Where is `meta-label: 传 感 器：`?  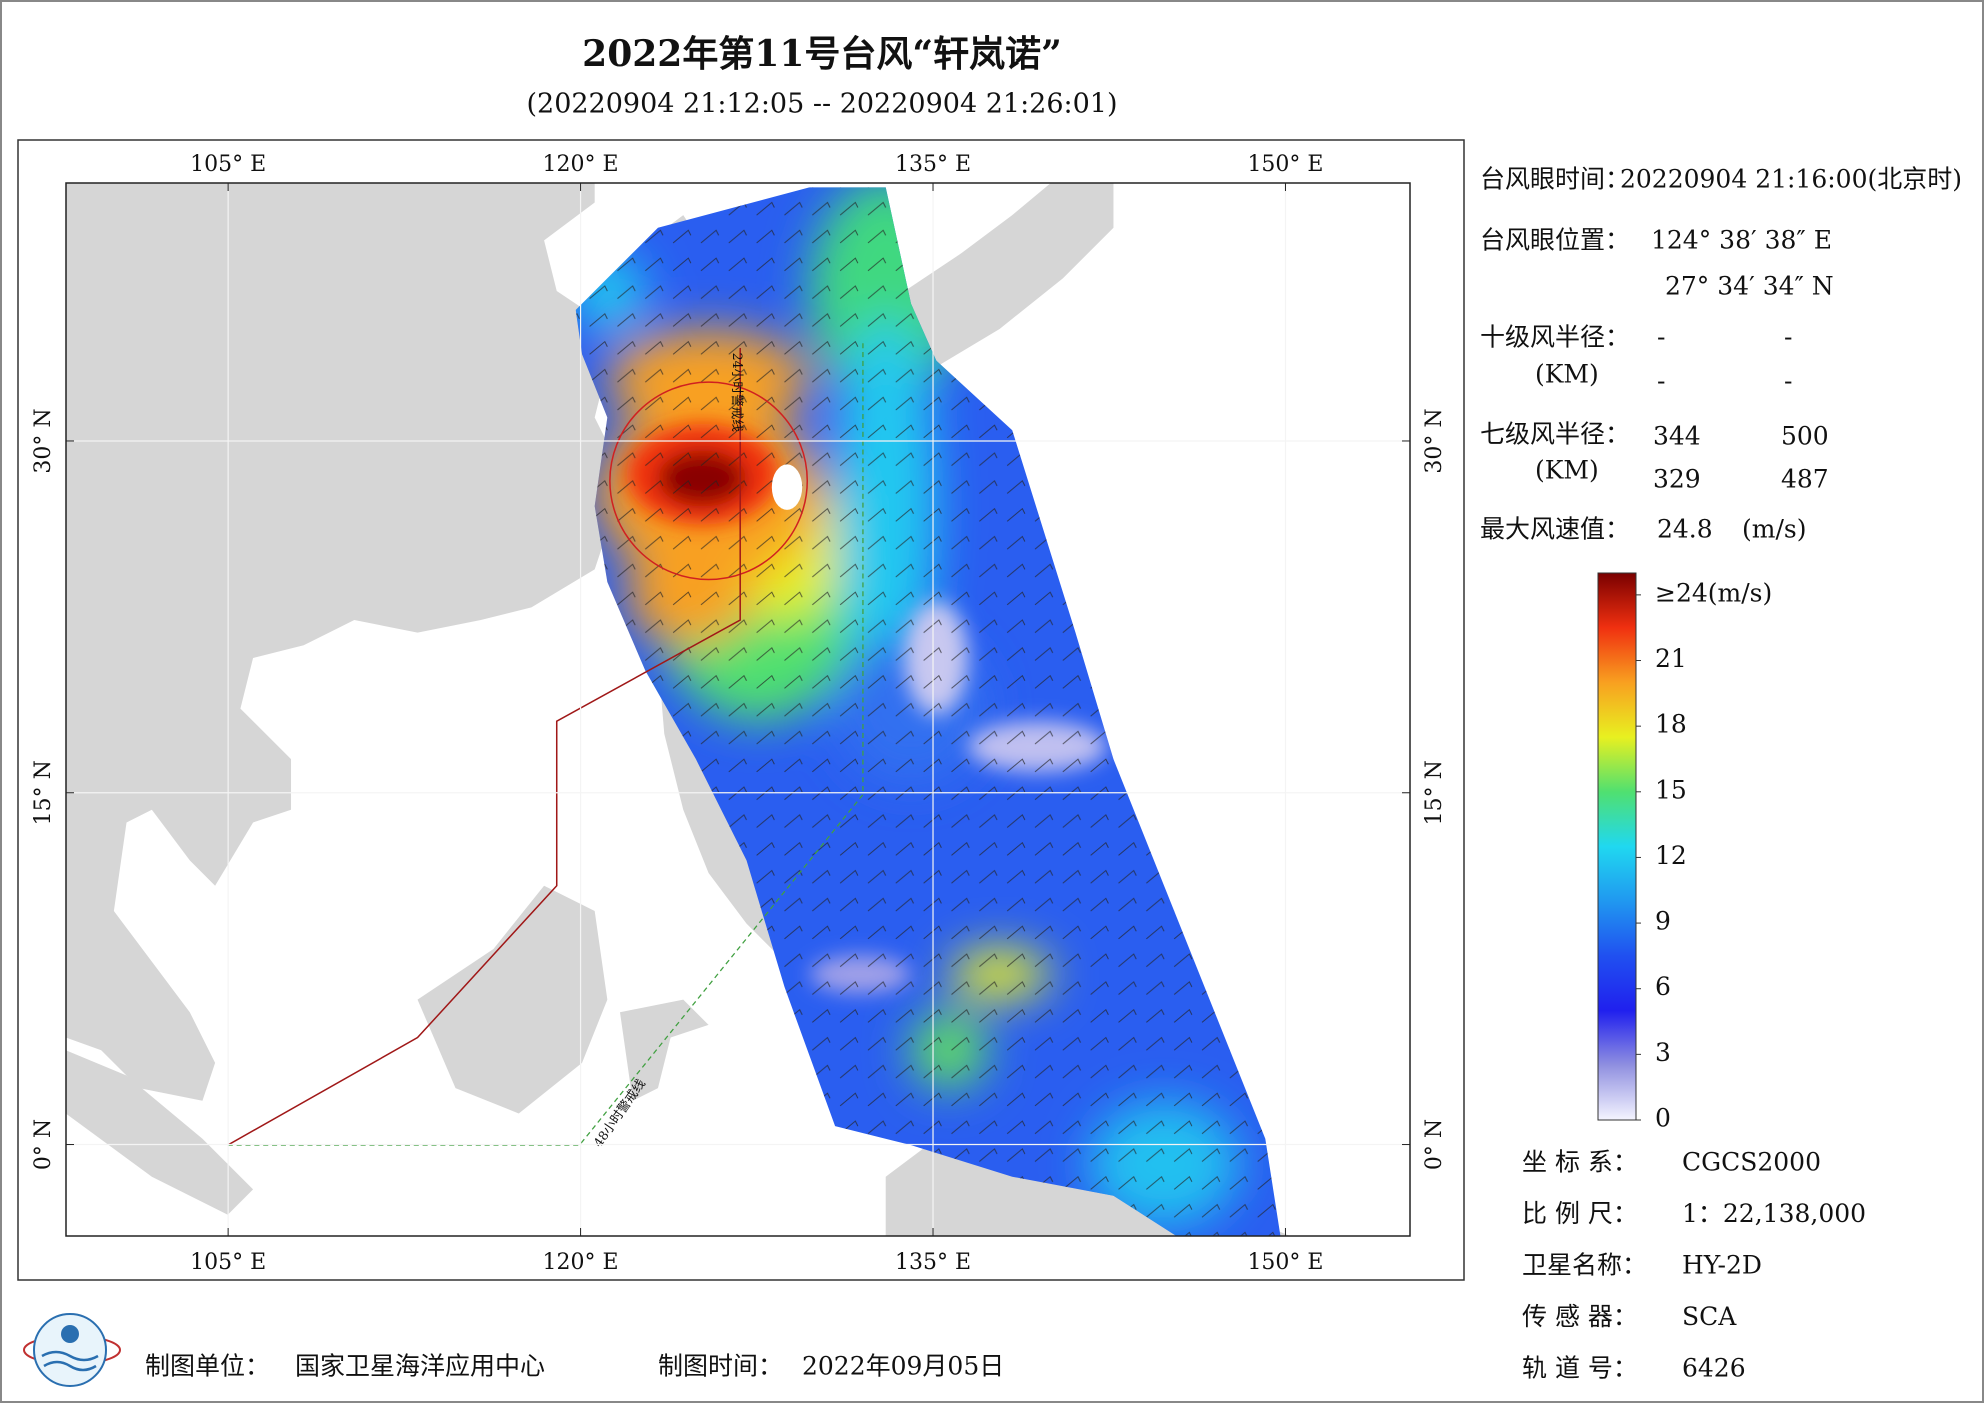 meta-label: 传 感 器： is located at coordinates (1580, 1316).